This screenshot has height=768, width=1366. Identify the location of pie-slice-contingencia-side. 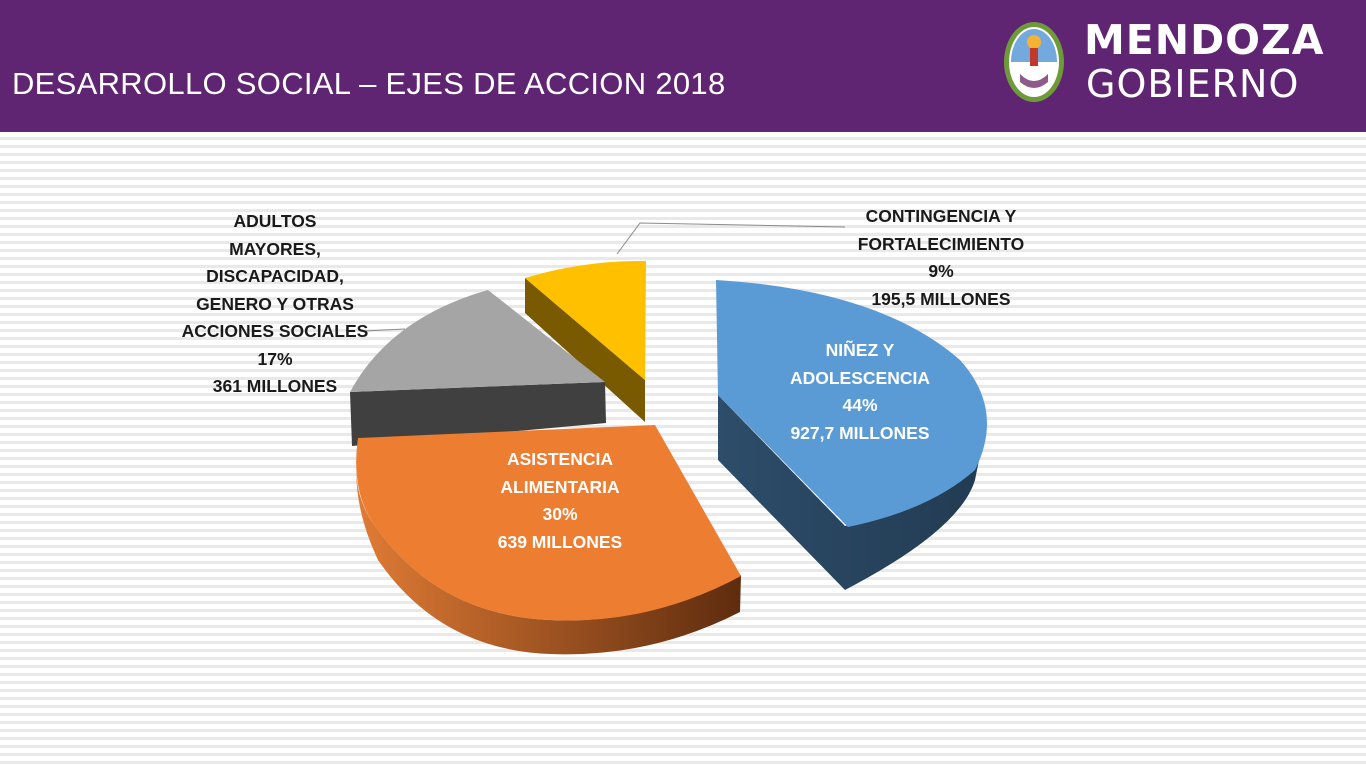
(585, 350).